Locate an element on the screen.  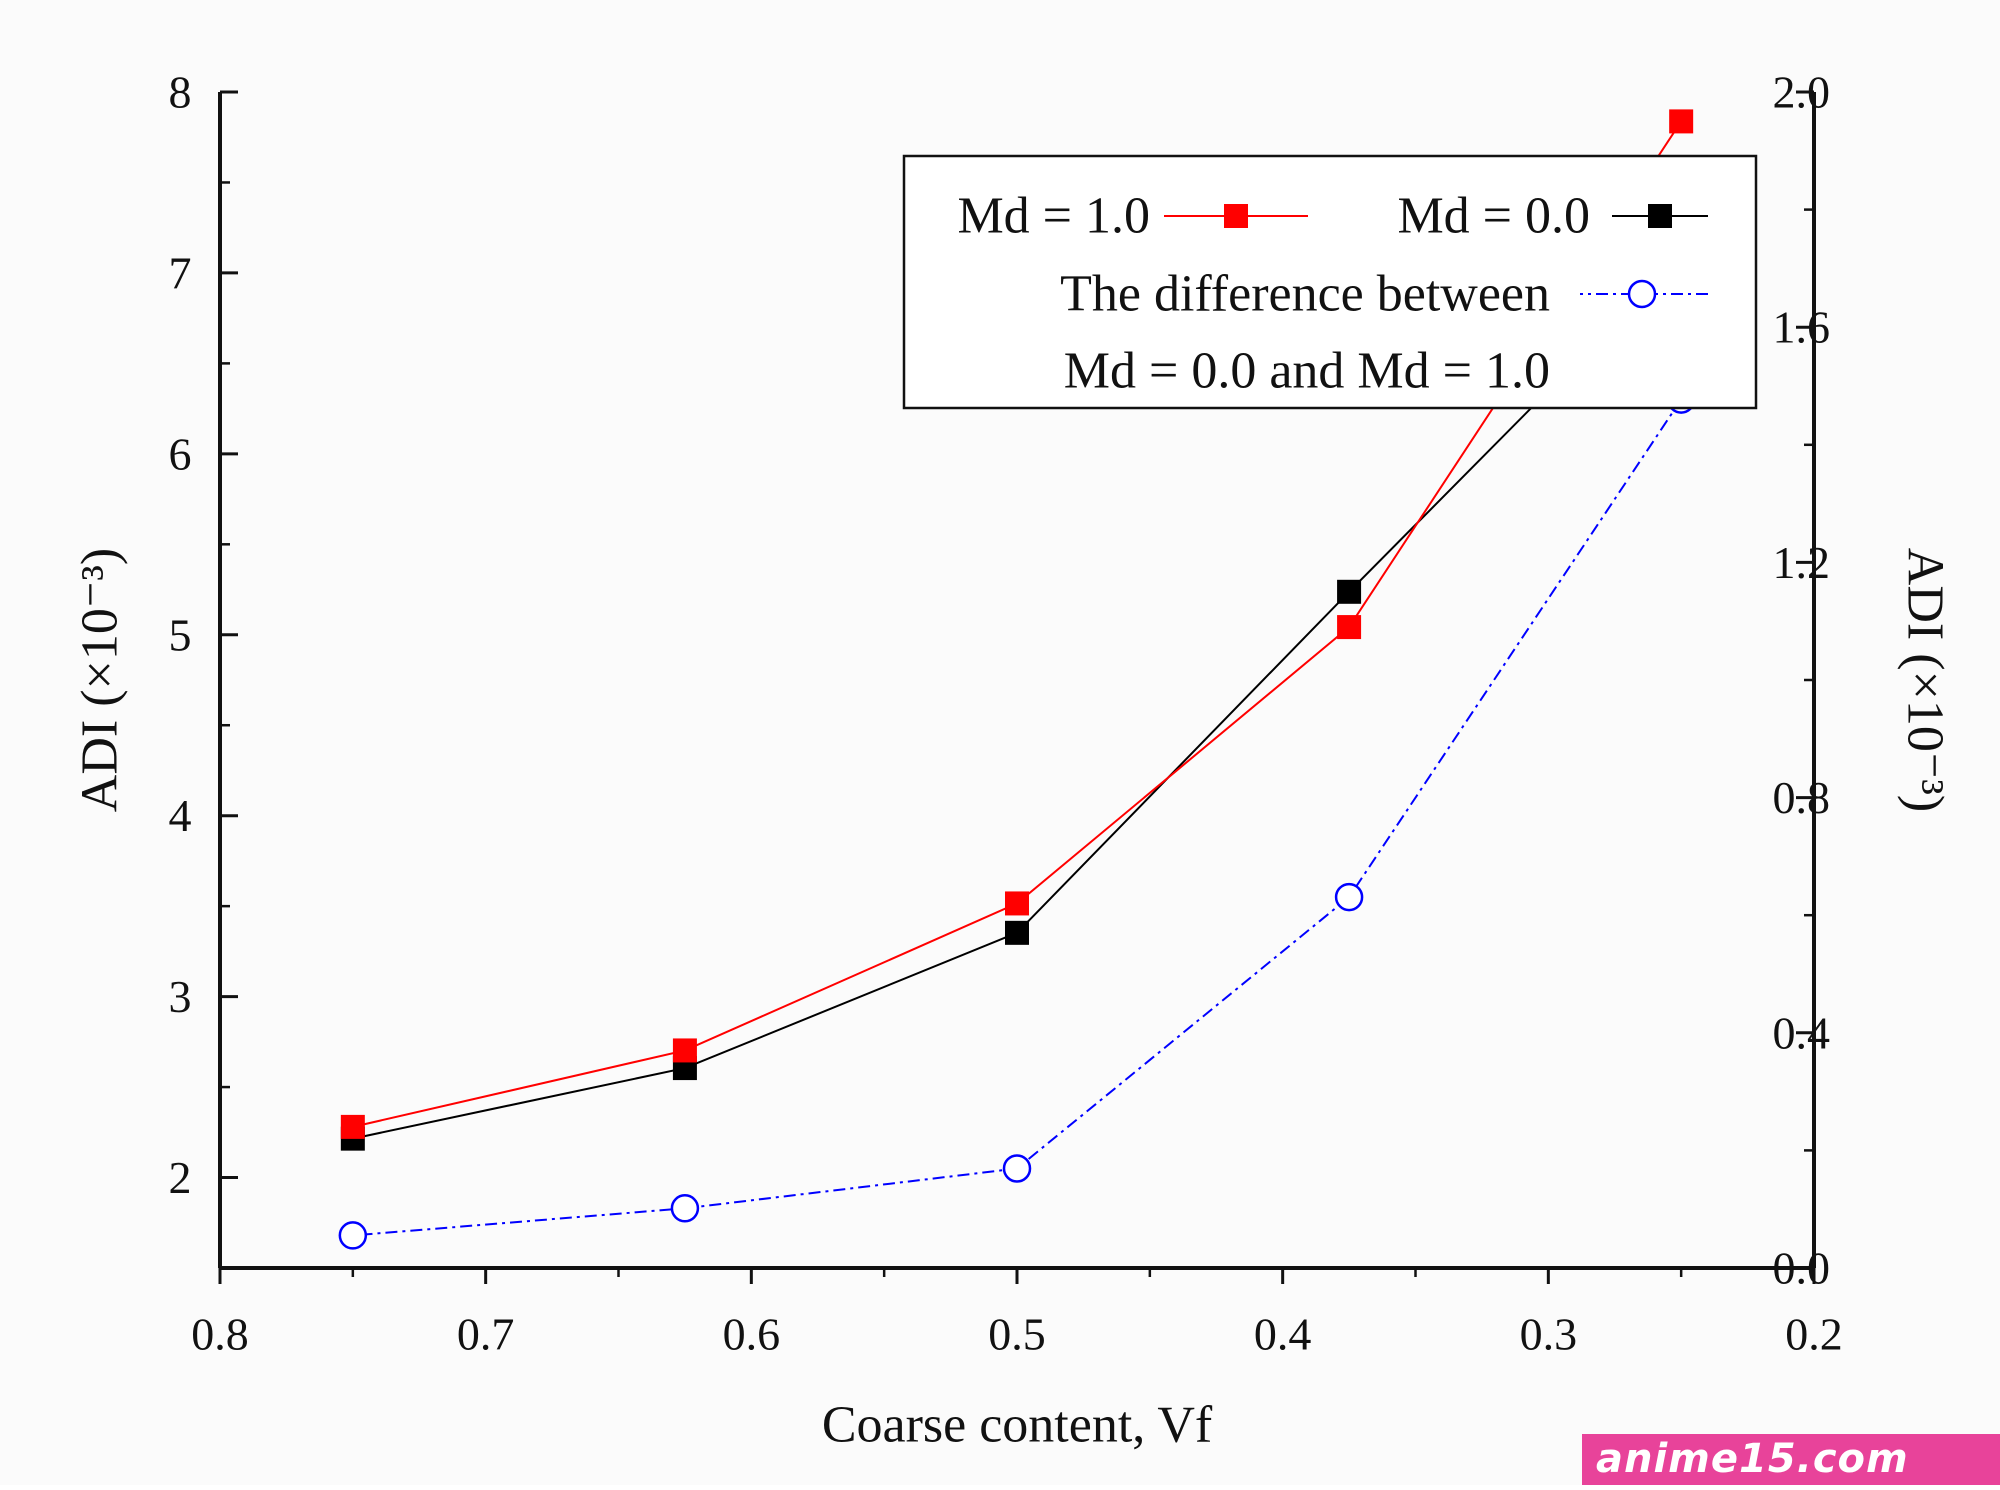
legend-box is located at coordinates (1330, 282).